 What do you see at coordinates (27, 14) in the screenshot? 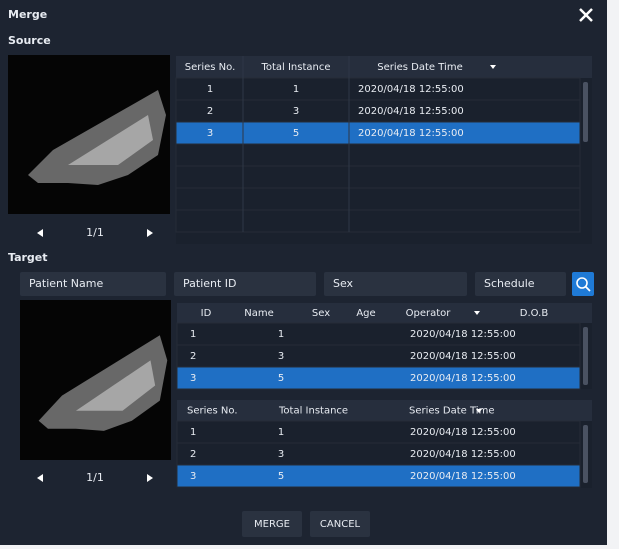
I see `dialog-title: Merge` at bounding box center [27, 14].